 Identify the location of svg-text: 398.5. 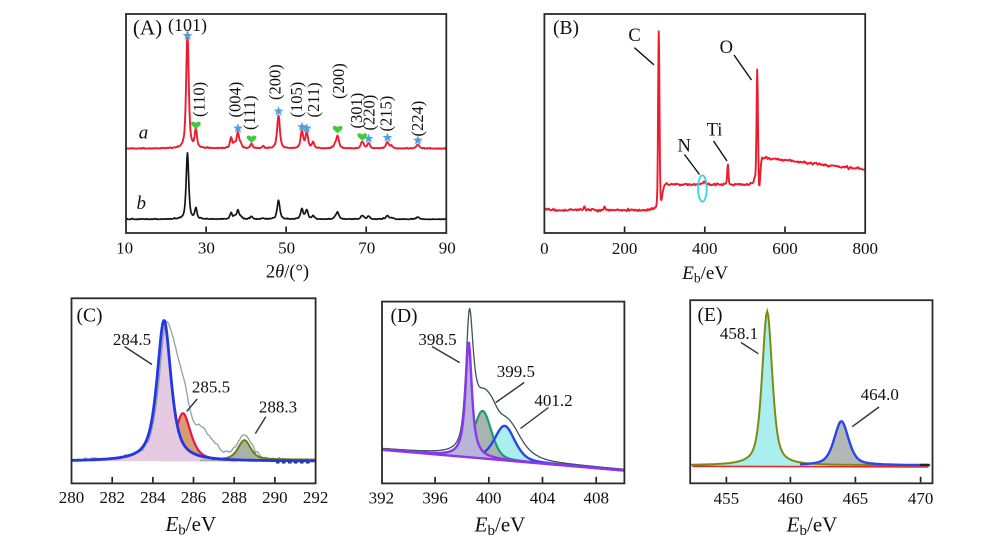
(437, 339).